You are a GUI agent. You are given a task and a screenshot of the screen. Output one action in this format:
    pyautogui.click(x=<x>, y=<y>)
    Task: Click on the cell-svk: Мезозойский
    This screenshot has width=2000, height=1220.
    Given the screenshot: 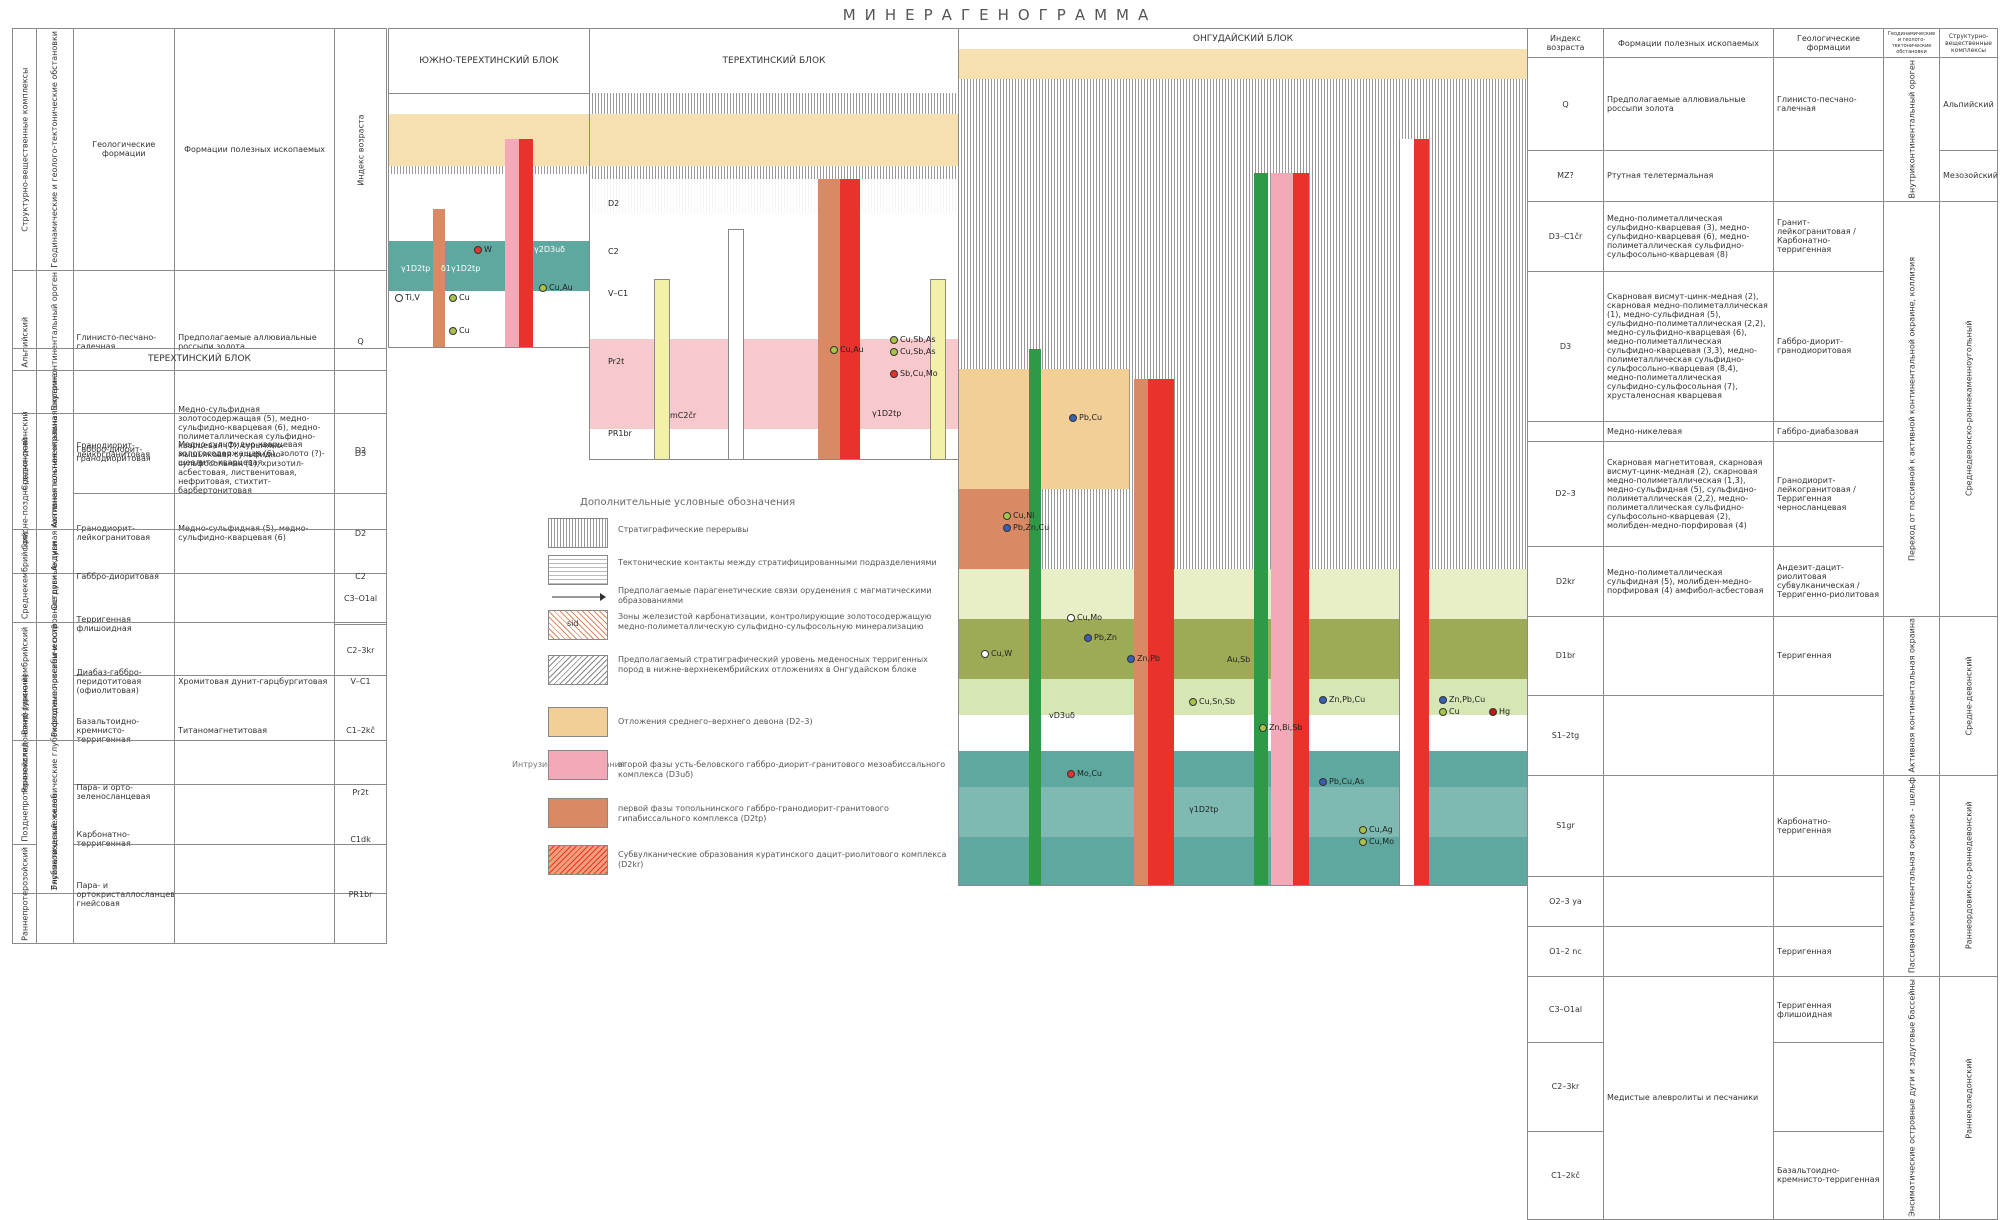 What is the action you would take?
    pyautogui.click(x=1968, y=176)
    